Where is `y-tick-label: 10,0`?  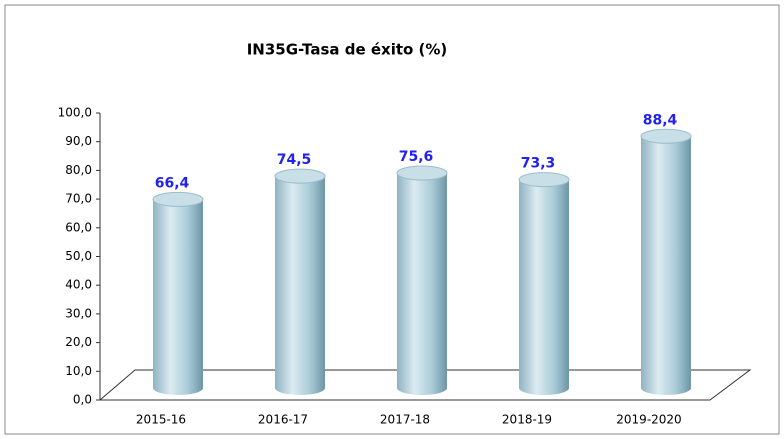
y-tick-label: 10,0 is located at coordinates (78, 371).